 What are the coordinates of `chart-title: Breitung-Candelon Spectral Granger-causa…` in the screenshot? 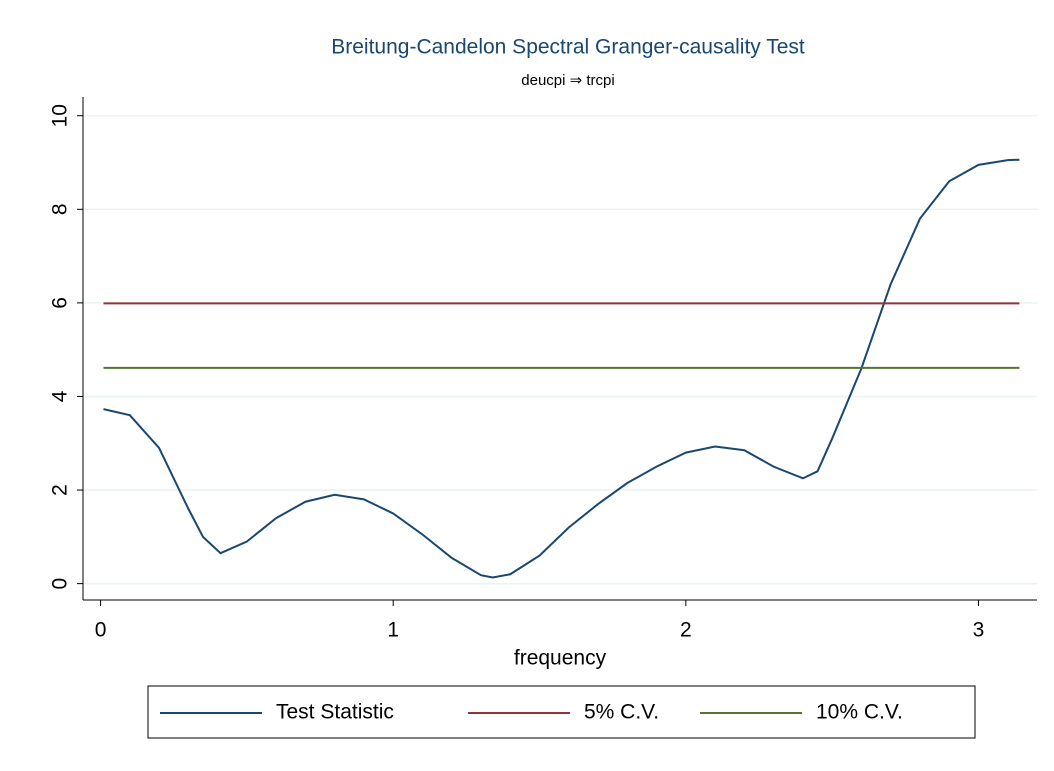 It's located at (568, 47).